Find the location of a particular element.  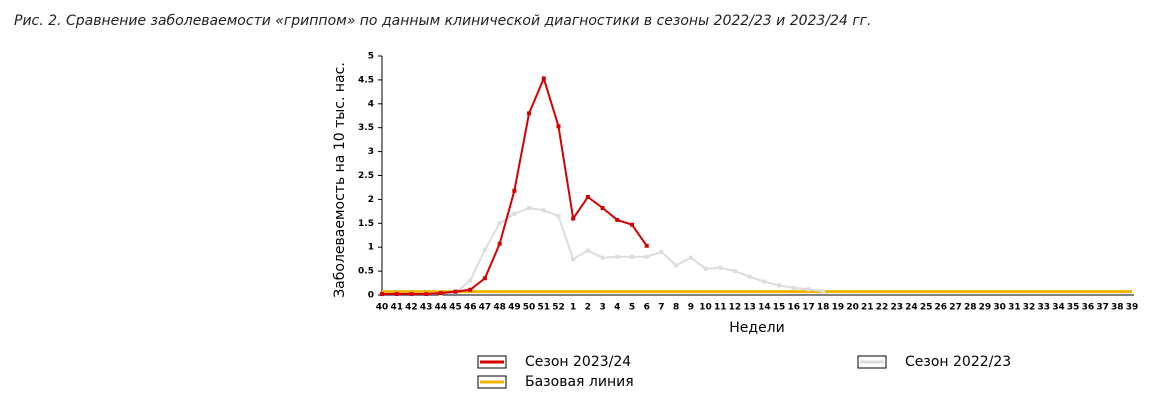

x-tick-label: 47 is located at coordinates (485, 308).